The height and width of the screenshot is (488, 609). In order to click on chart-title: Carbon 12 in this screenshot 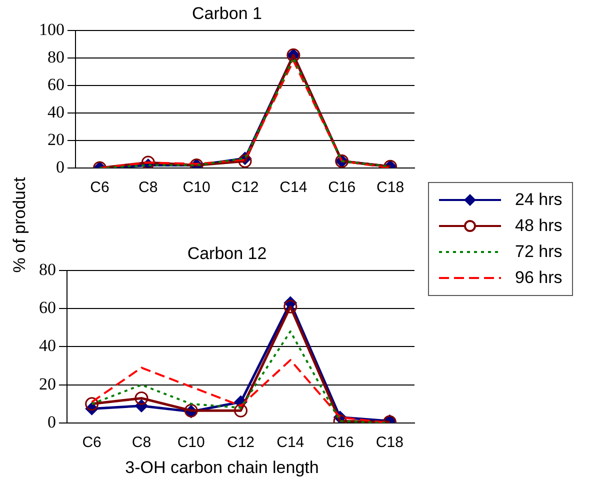, I will do `click(227, 253)`.